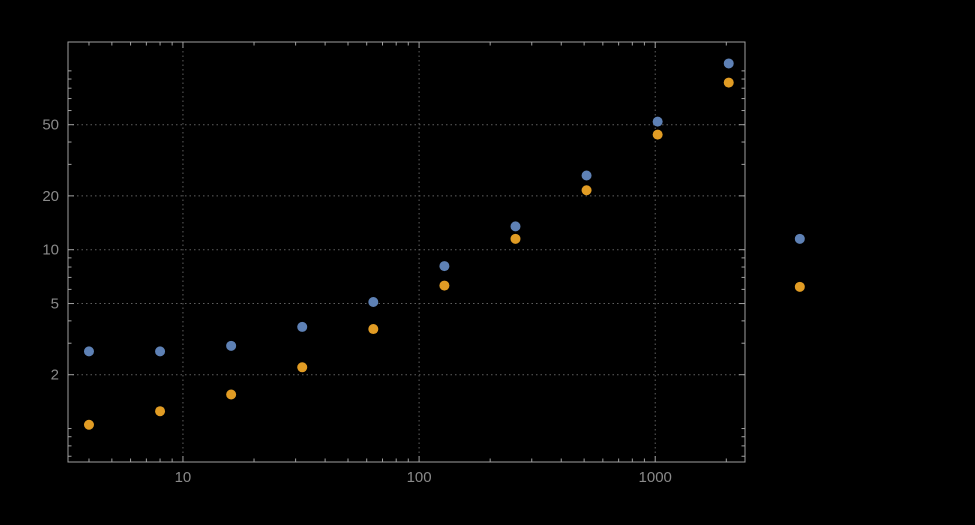 This screenshot has height=525, width=975. Describe the element at coordinates (55, 375) in the screenshot. I see `y-tick-label: 2` at that location.